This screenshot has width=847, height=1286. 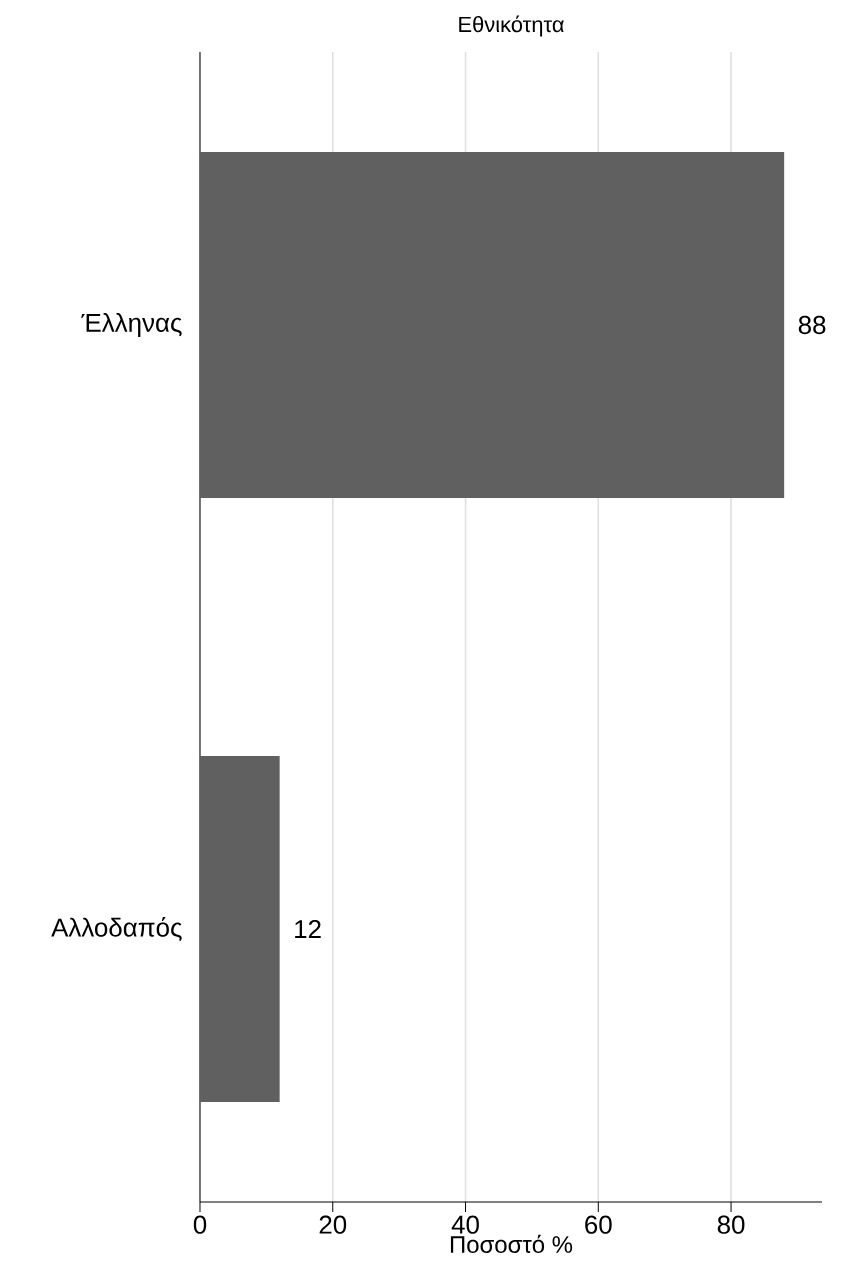 What do you see at coordinates (731, 1224) in the screenshot?
I see `x-tick-label: 80` at bounding box center [731, 1224].